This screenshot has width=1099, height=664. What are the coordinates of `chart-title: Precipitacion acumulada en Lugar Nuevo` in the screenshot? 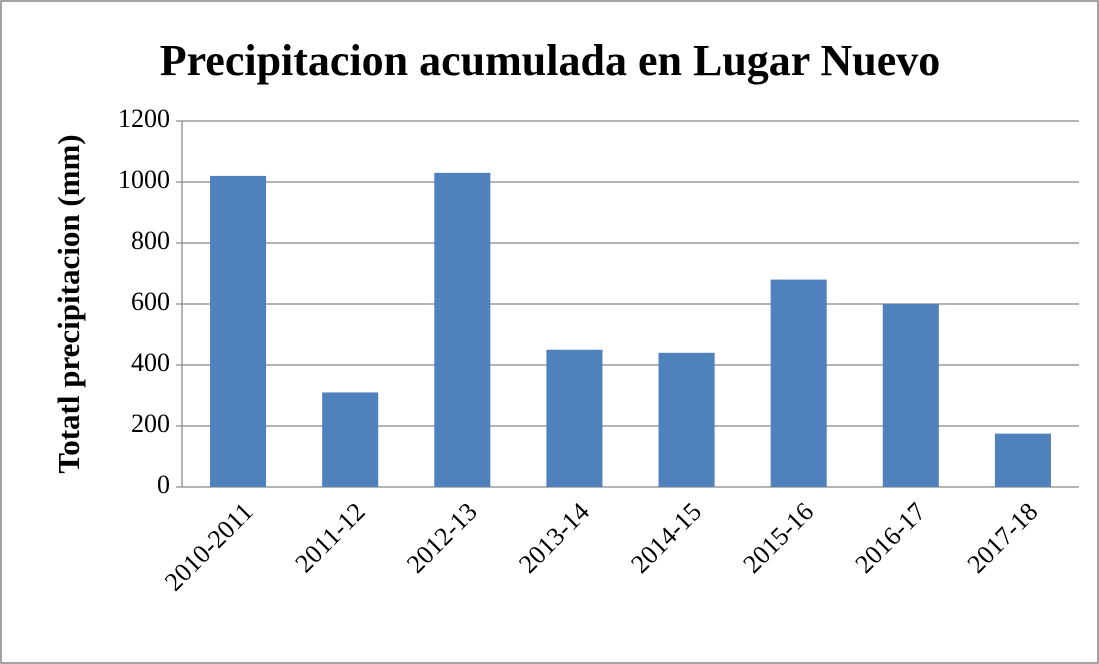 It's located at (550, 60).